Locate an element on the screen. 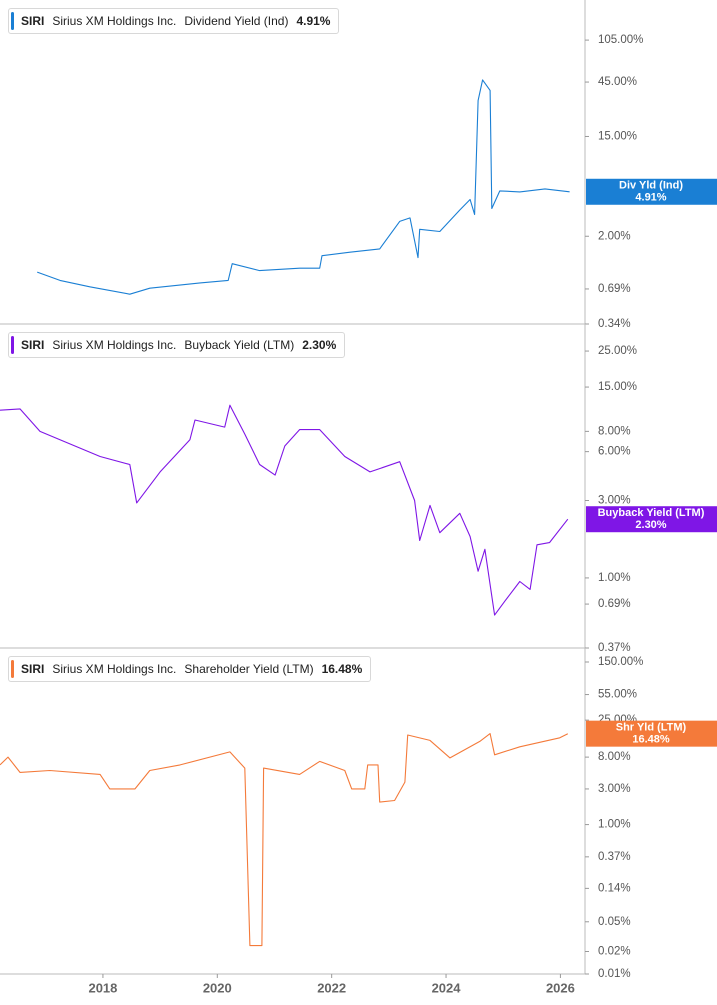  x-tick-label: 2022 is located at coordinates (331, 987).